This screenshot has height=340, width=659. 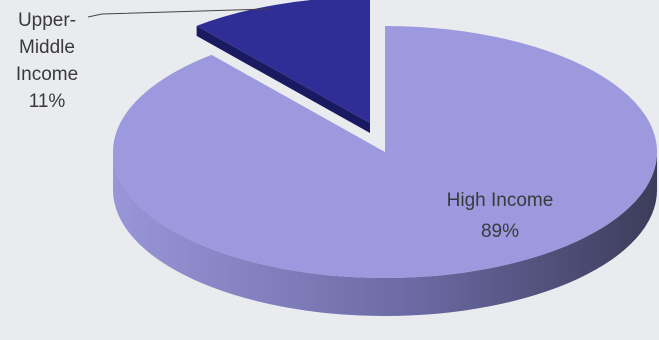 What do you see at coordinates (47, 101) in the screenshot?
I see `upper-middle-percent-label: 11%` at bounding box center [47, 101].